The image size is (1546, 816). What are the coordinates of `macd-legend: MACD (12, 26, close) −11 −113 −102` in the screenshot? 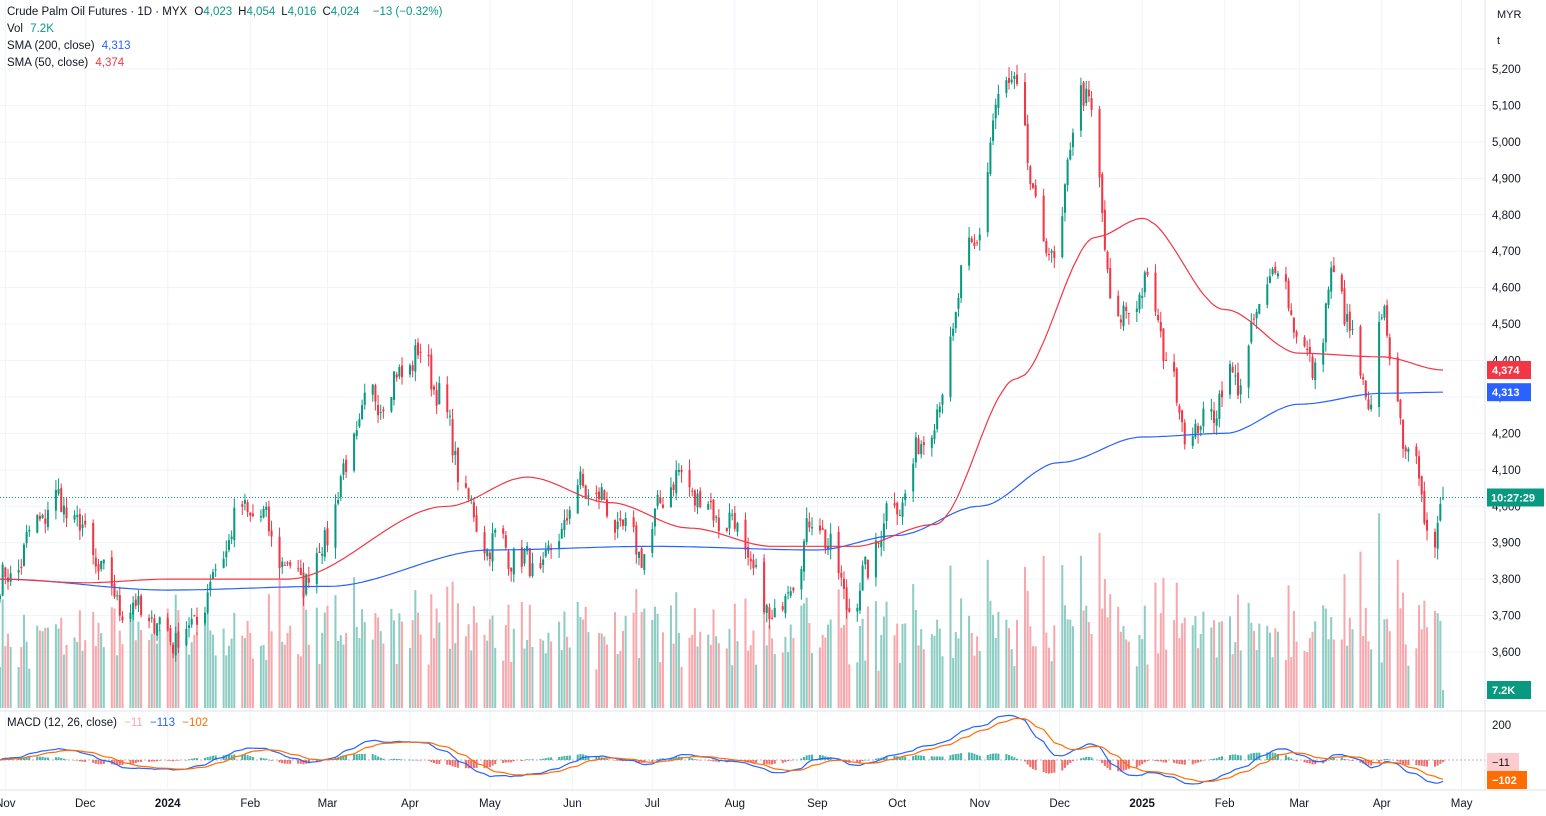 It's located at (109, 723).